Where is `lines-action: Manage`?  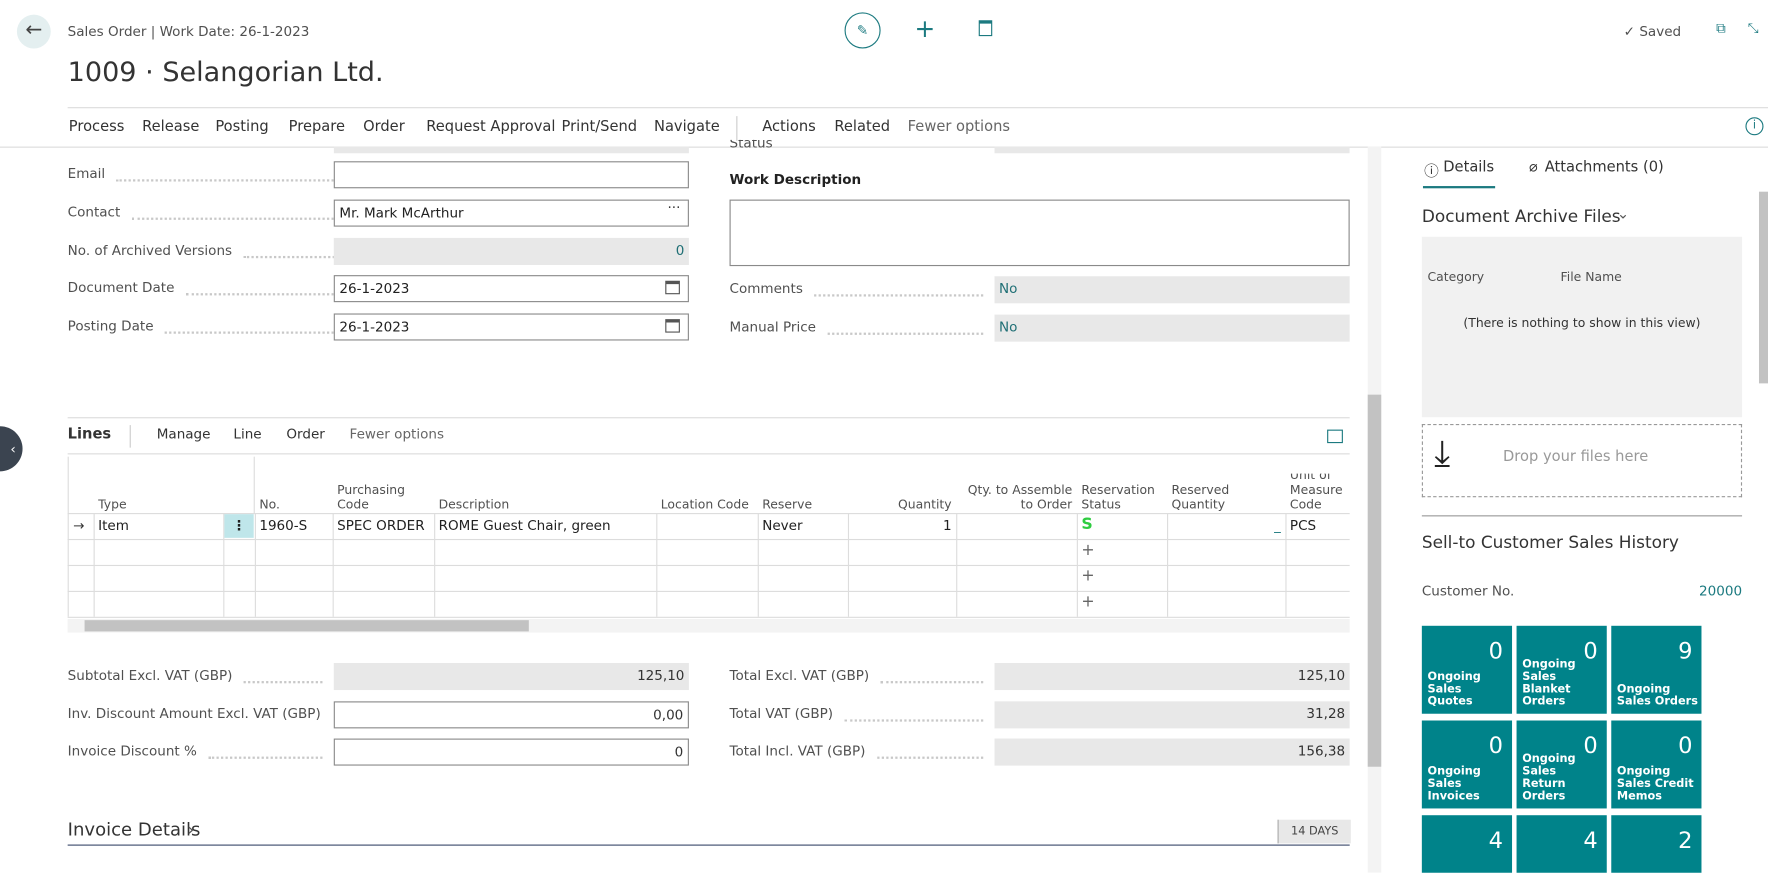
lines-action: Manage is located at coordinates (183, 434).